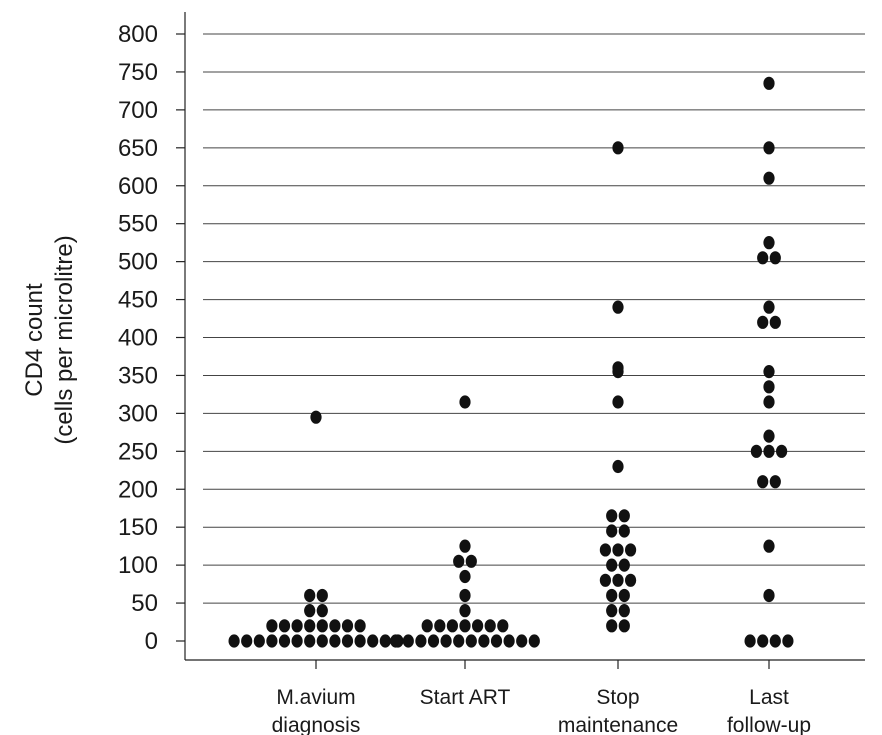  I want to click on y-tick-label: 800, so click(138, 34).